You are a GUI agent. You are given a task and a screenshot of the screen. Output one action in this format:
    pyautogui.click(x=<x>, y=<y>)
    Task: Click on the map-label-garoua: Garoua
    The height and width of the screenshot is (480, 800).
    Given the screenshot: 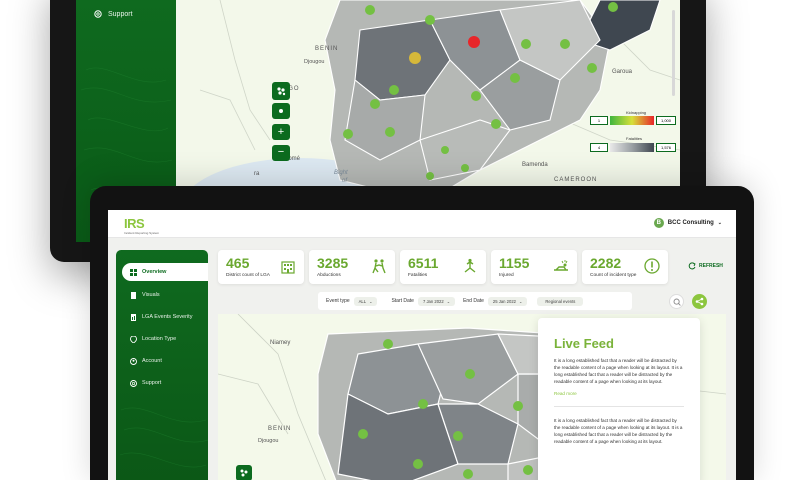 What is the action you would take?
    pyautogui.click(x=622, y=72)
    